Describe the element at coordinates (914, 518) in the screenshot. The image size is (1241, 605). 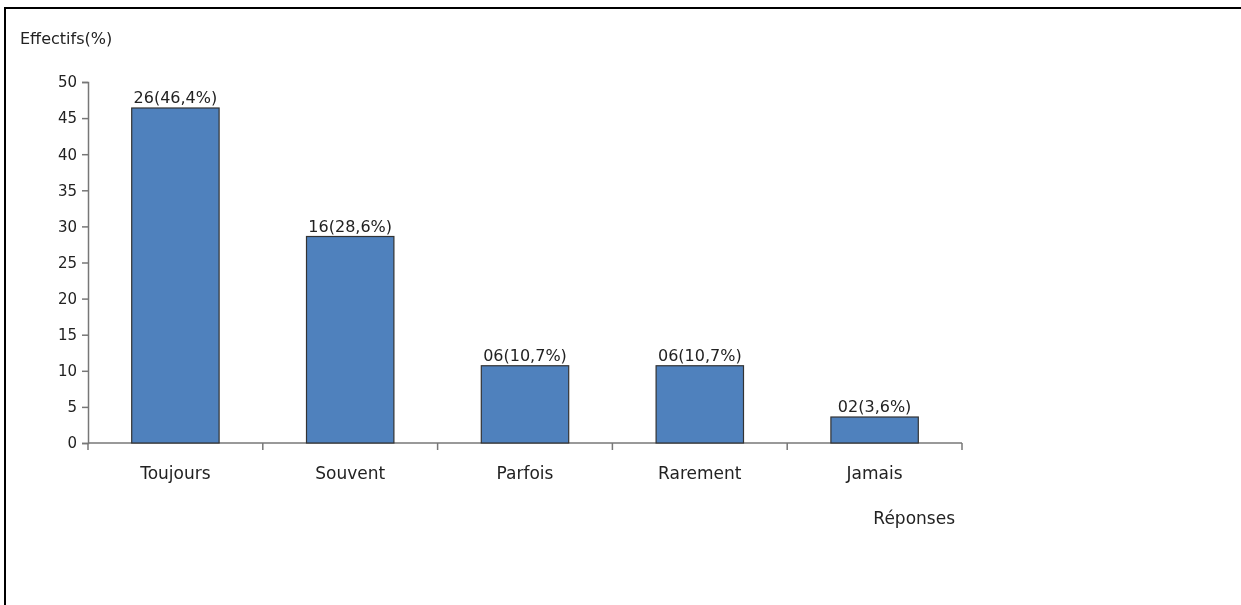
I see `x-axis-title: Réponses` at that location.